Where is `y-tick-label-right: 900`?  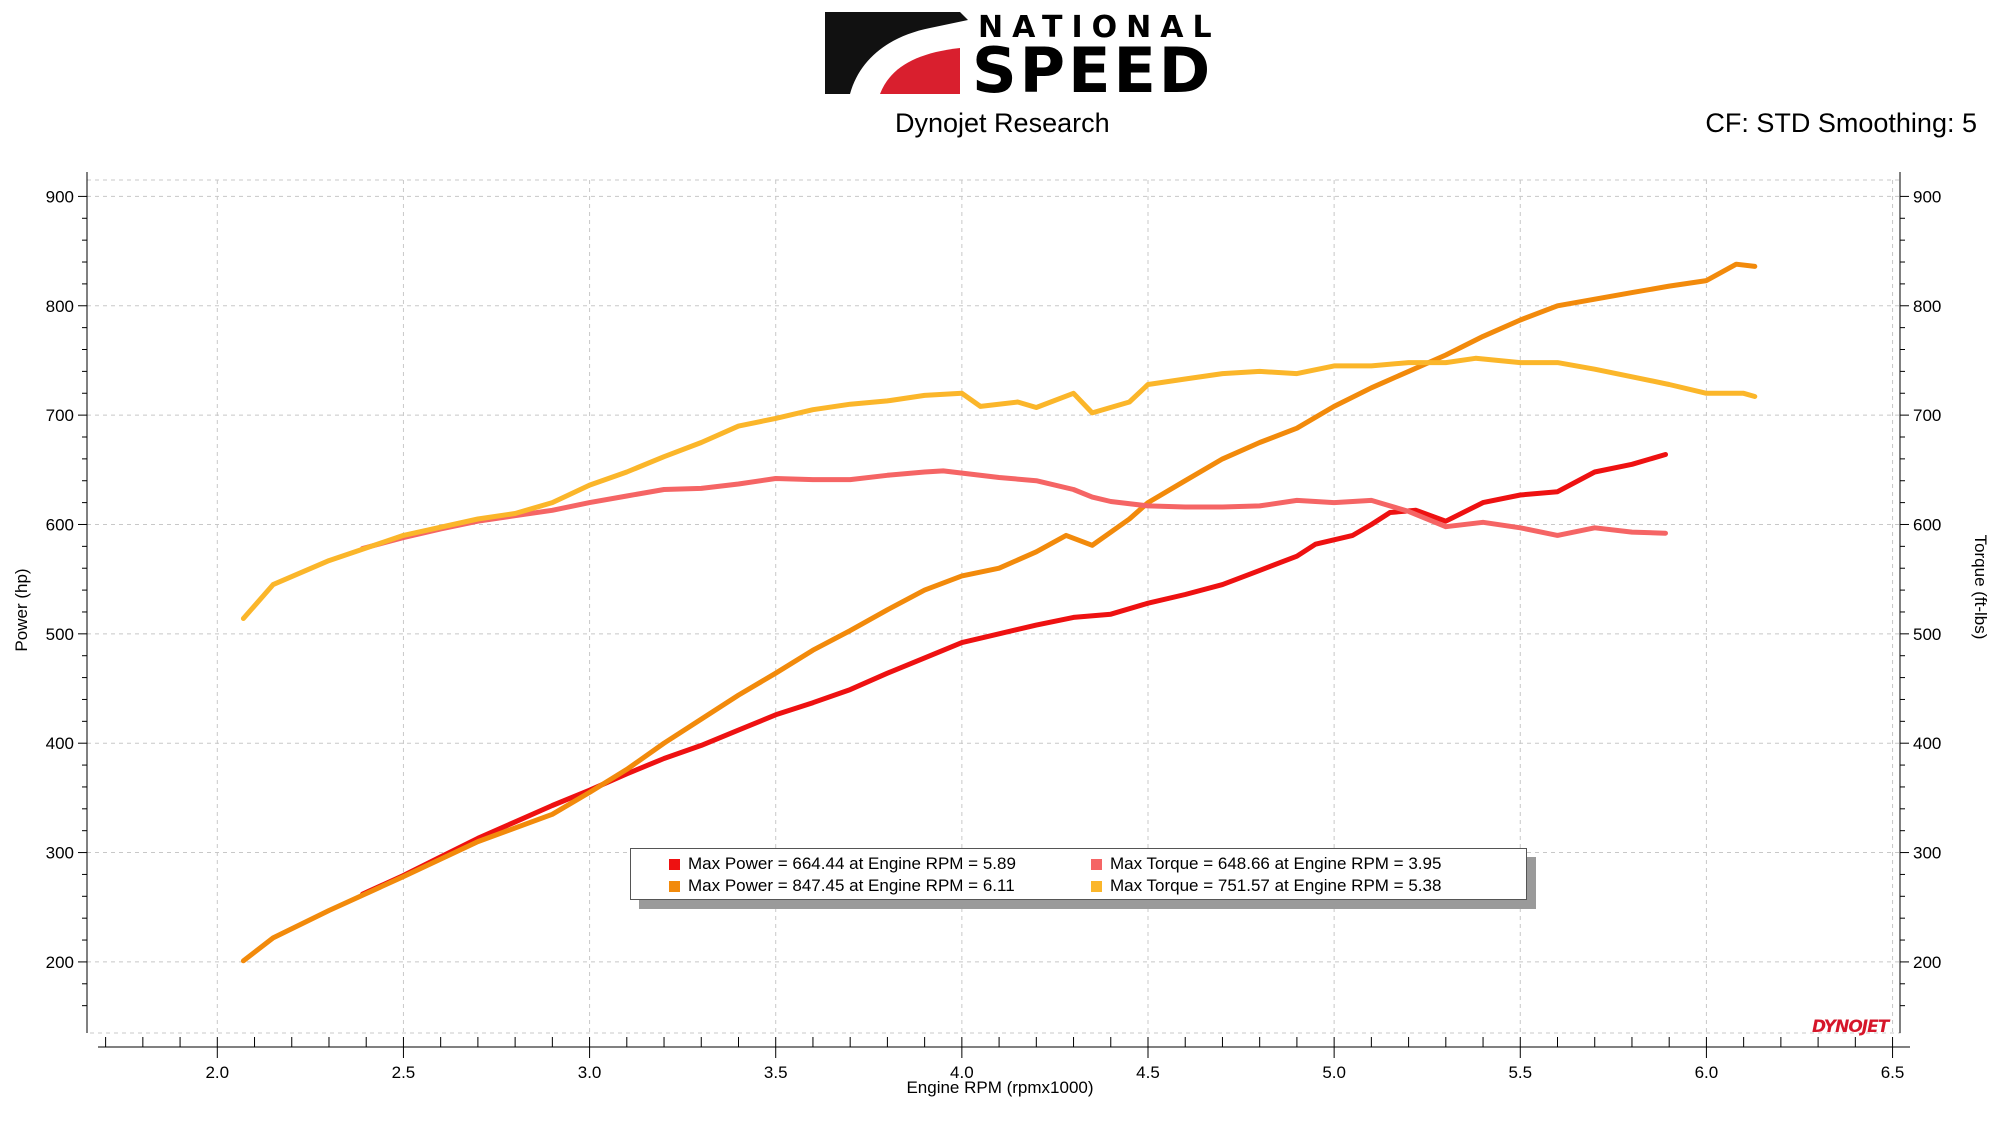
y-tick-label-right: 900 is located at coordinates (1927, 196).